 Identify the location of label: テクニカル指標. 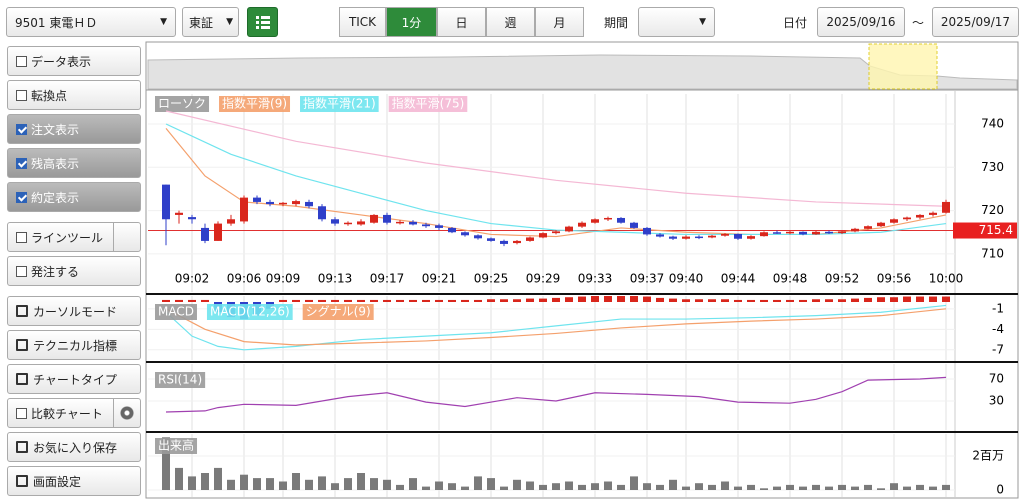
(75, 345).